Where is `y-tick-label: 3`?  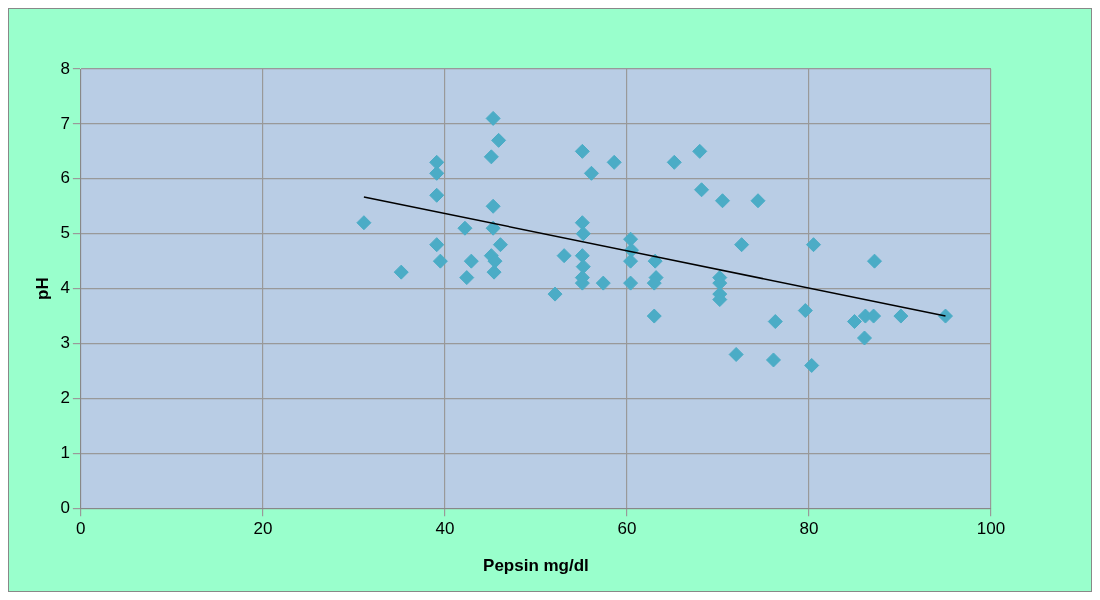 y-tick-label: 3 is located at coordinates (65, 343).